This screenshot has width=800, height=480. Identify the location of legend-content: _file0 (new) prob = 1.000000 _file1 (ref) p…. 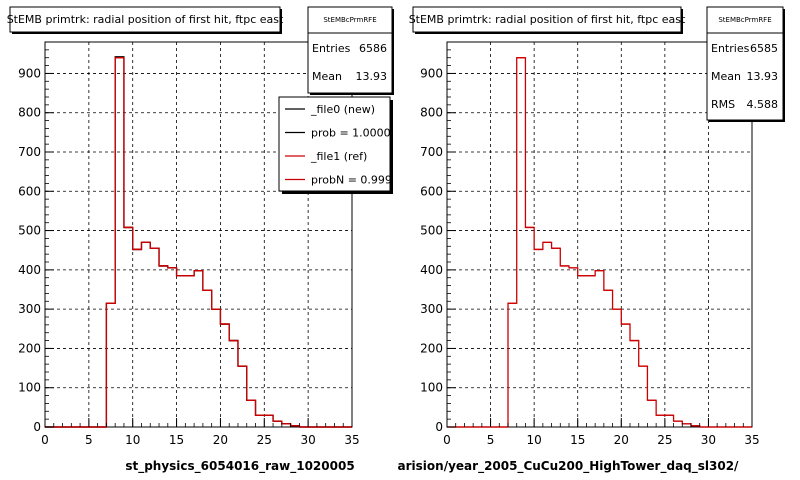
(345, 145).